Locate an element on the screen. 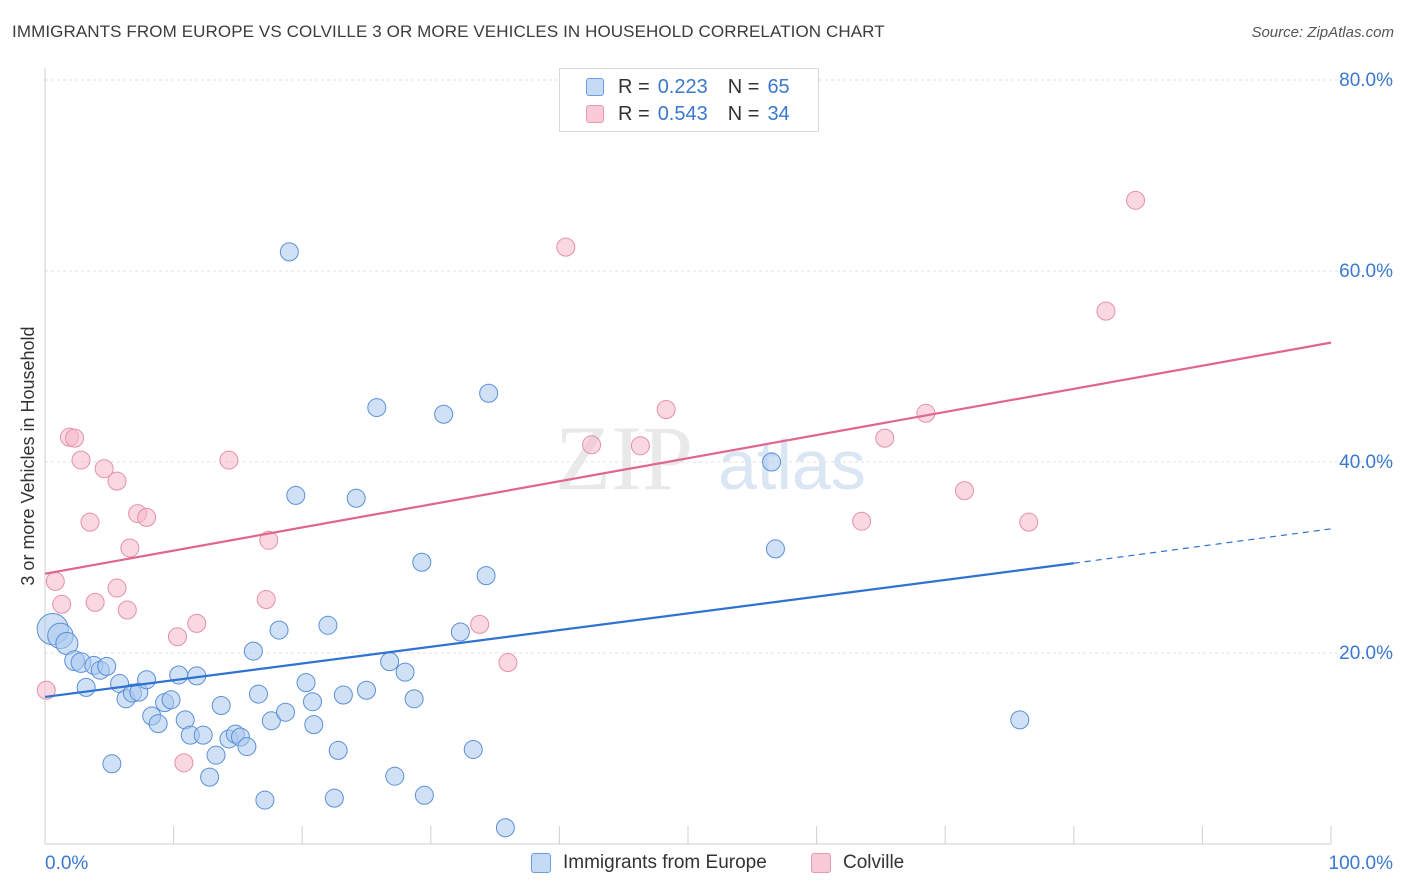  stats-legend: R = 0.223 N = 65 R = 0.543 N = 34 is located at coordinates (689, 100).